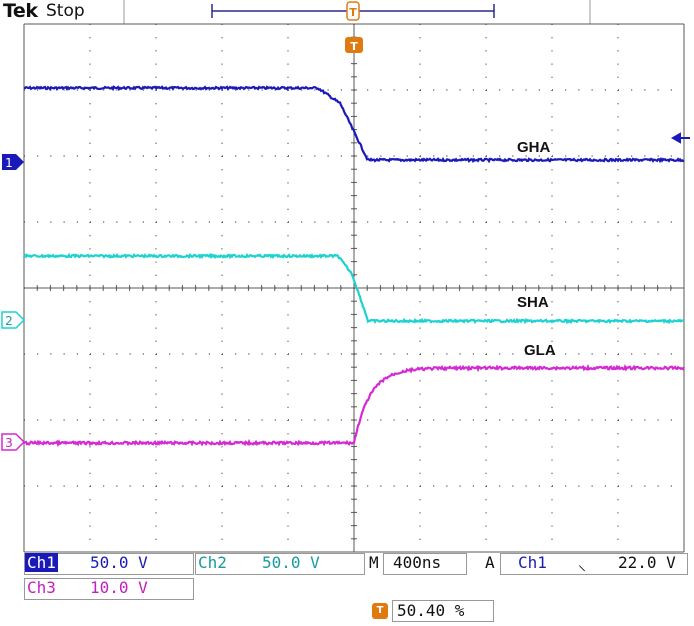  What do you see at coordinates (119, 562) in the screenshot?
I see `ch1-scale: 50.0 V` at bounding box center [119, 562].